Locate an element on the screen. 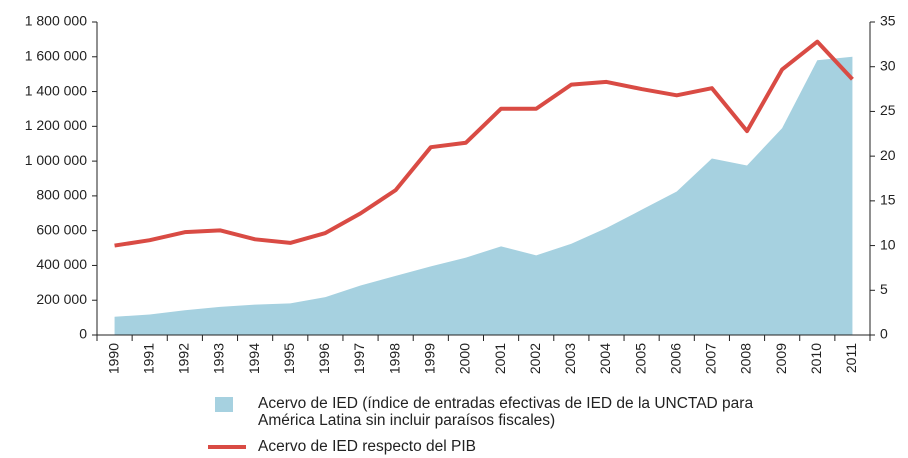 This screenshot has width=908, height=458. x-tick-label: 2004 is located at coordinates (605, 358).